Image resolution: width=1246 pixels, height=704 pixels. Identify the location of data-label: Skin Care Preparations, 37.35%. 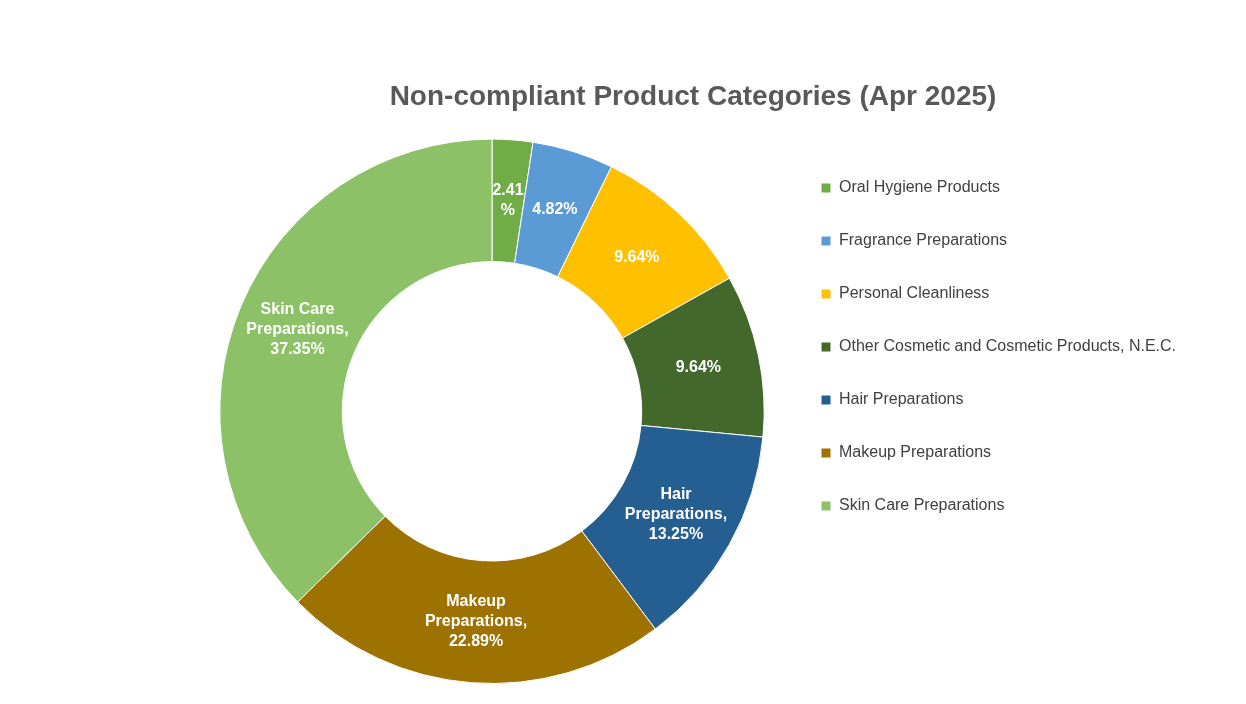
(297, 329).